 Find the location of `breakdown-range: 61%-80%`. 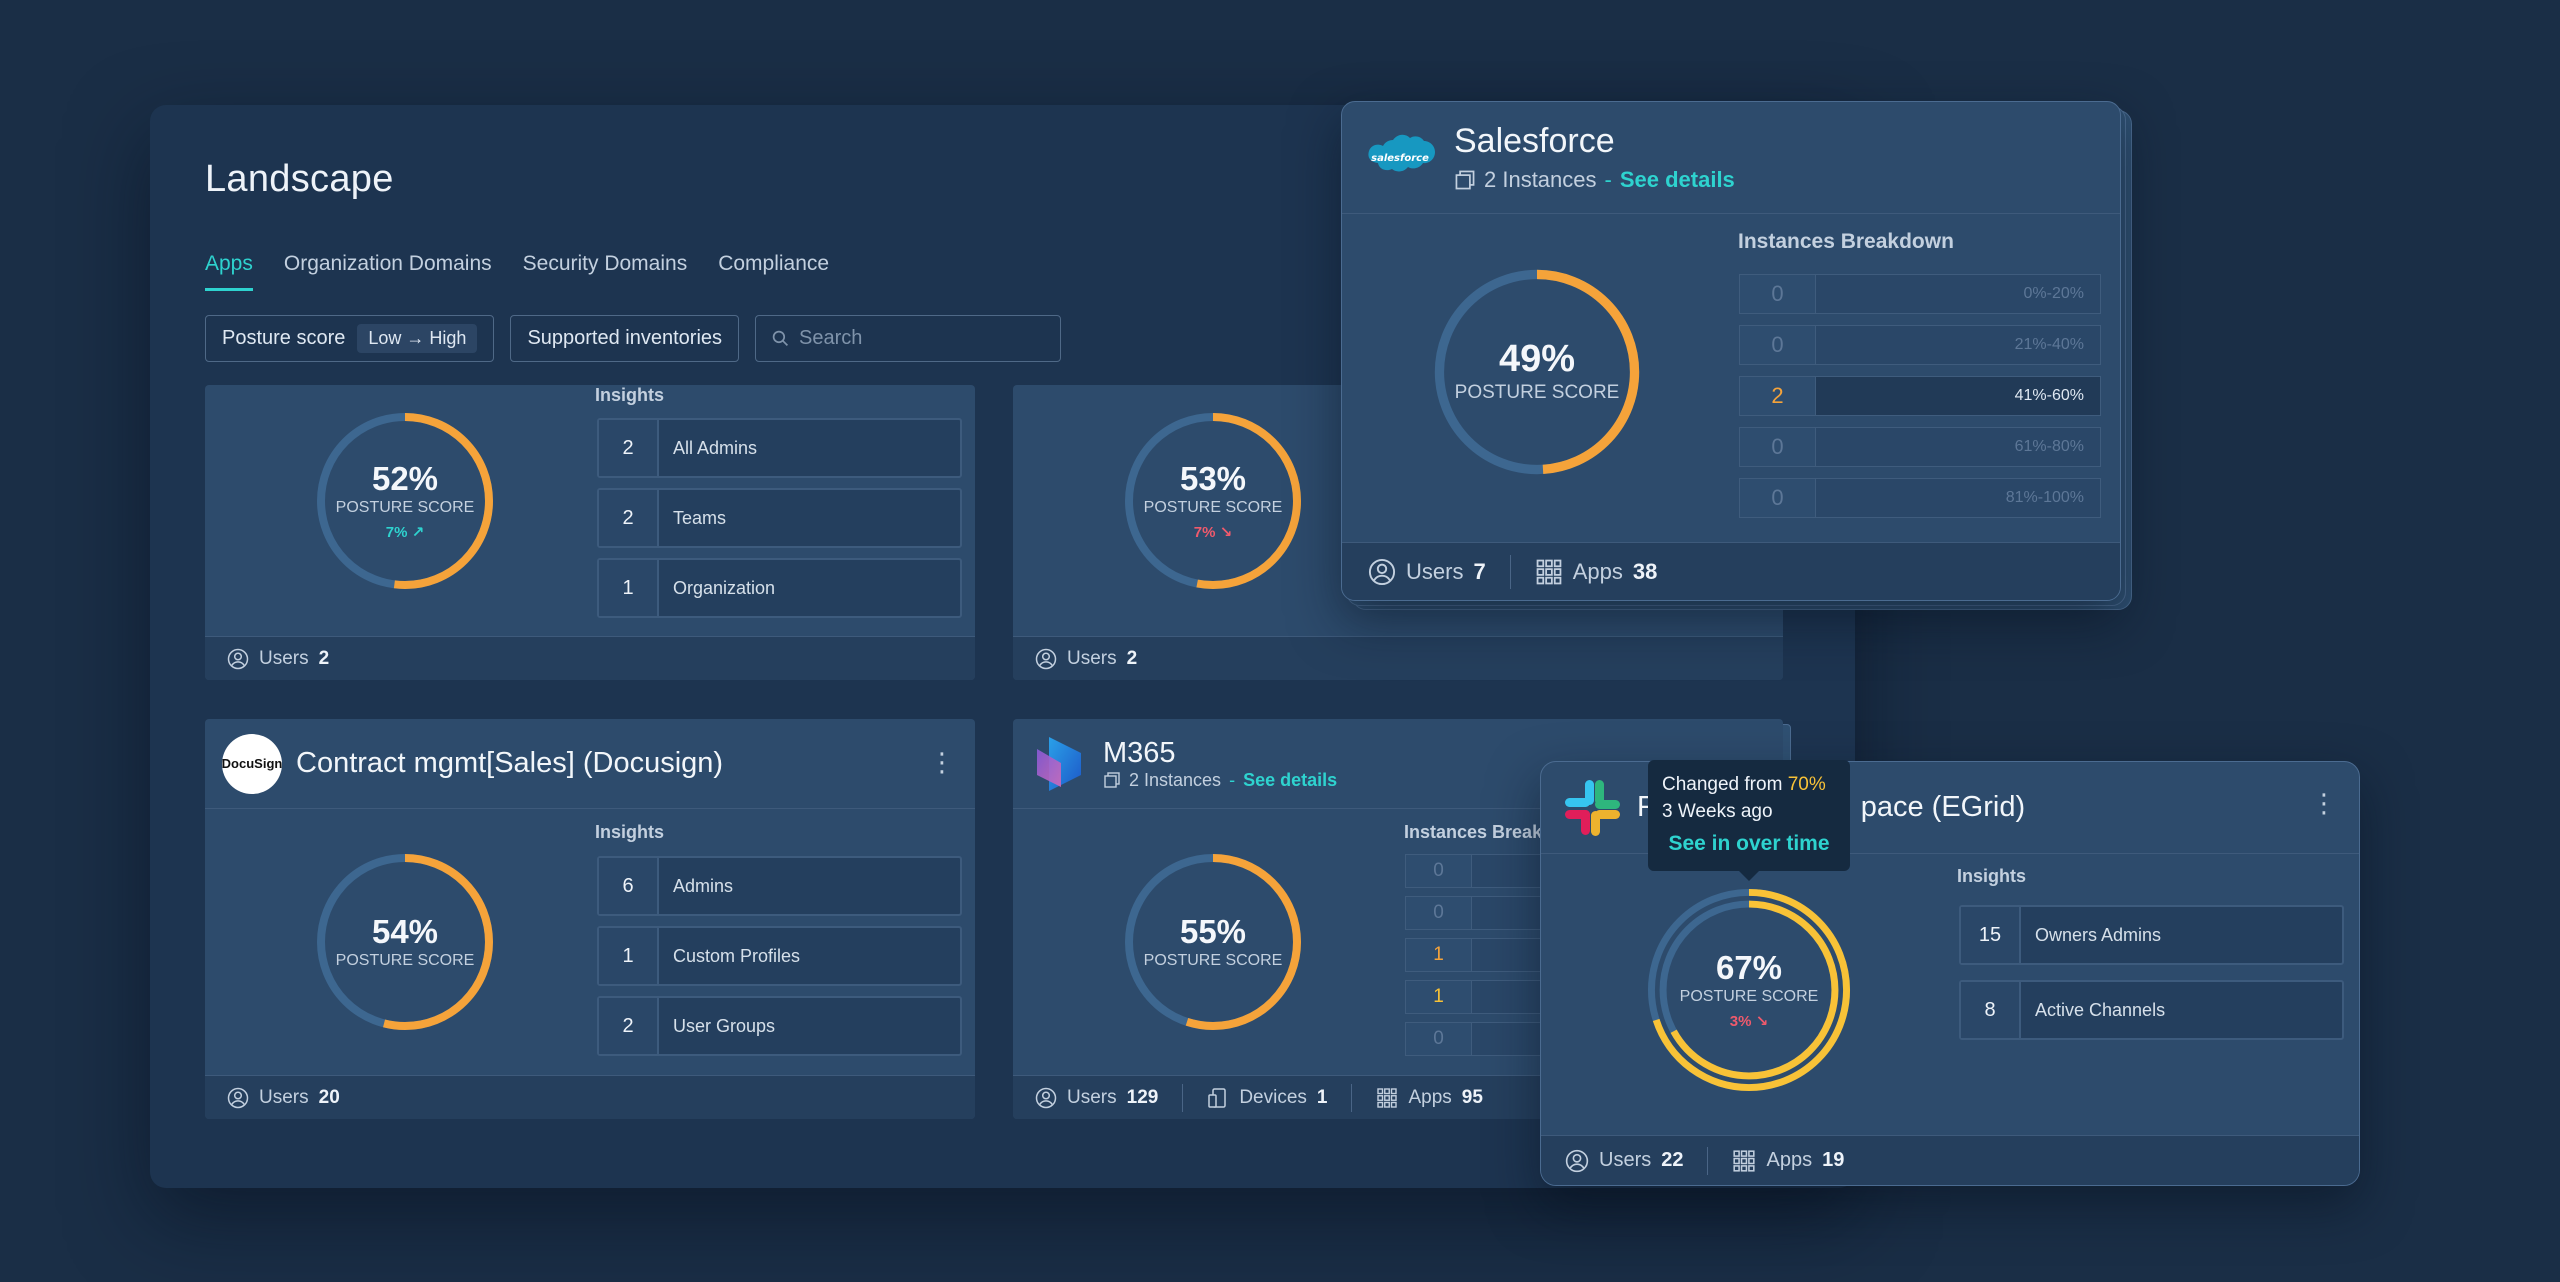

breakdown-range: 61%-80% is located at coordinates (2049, 446).